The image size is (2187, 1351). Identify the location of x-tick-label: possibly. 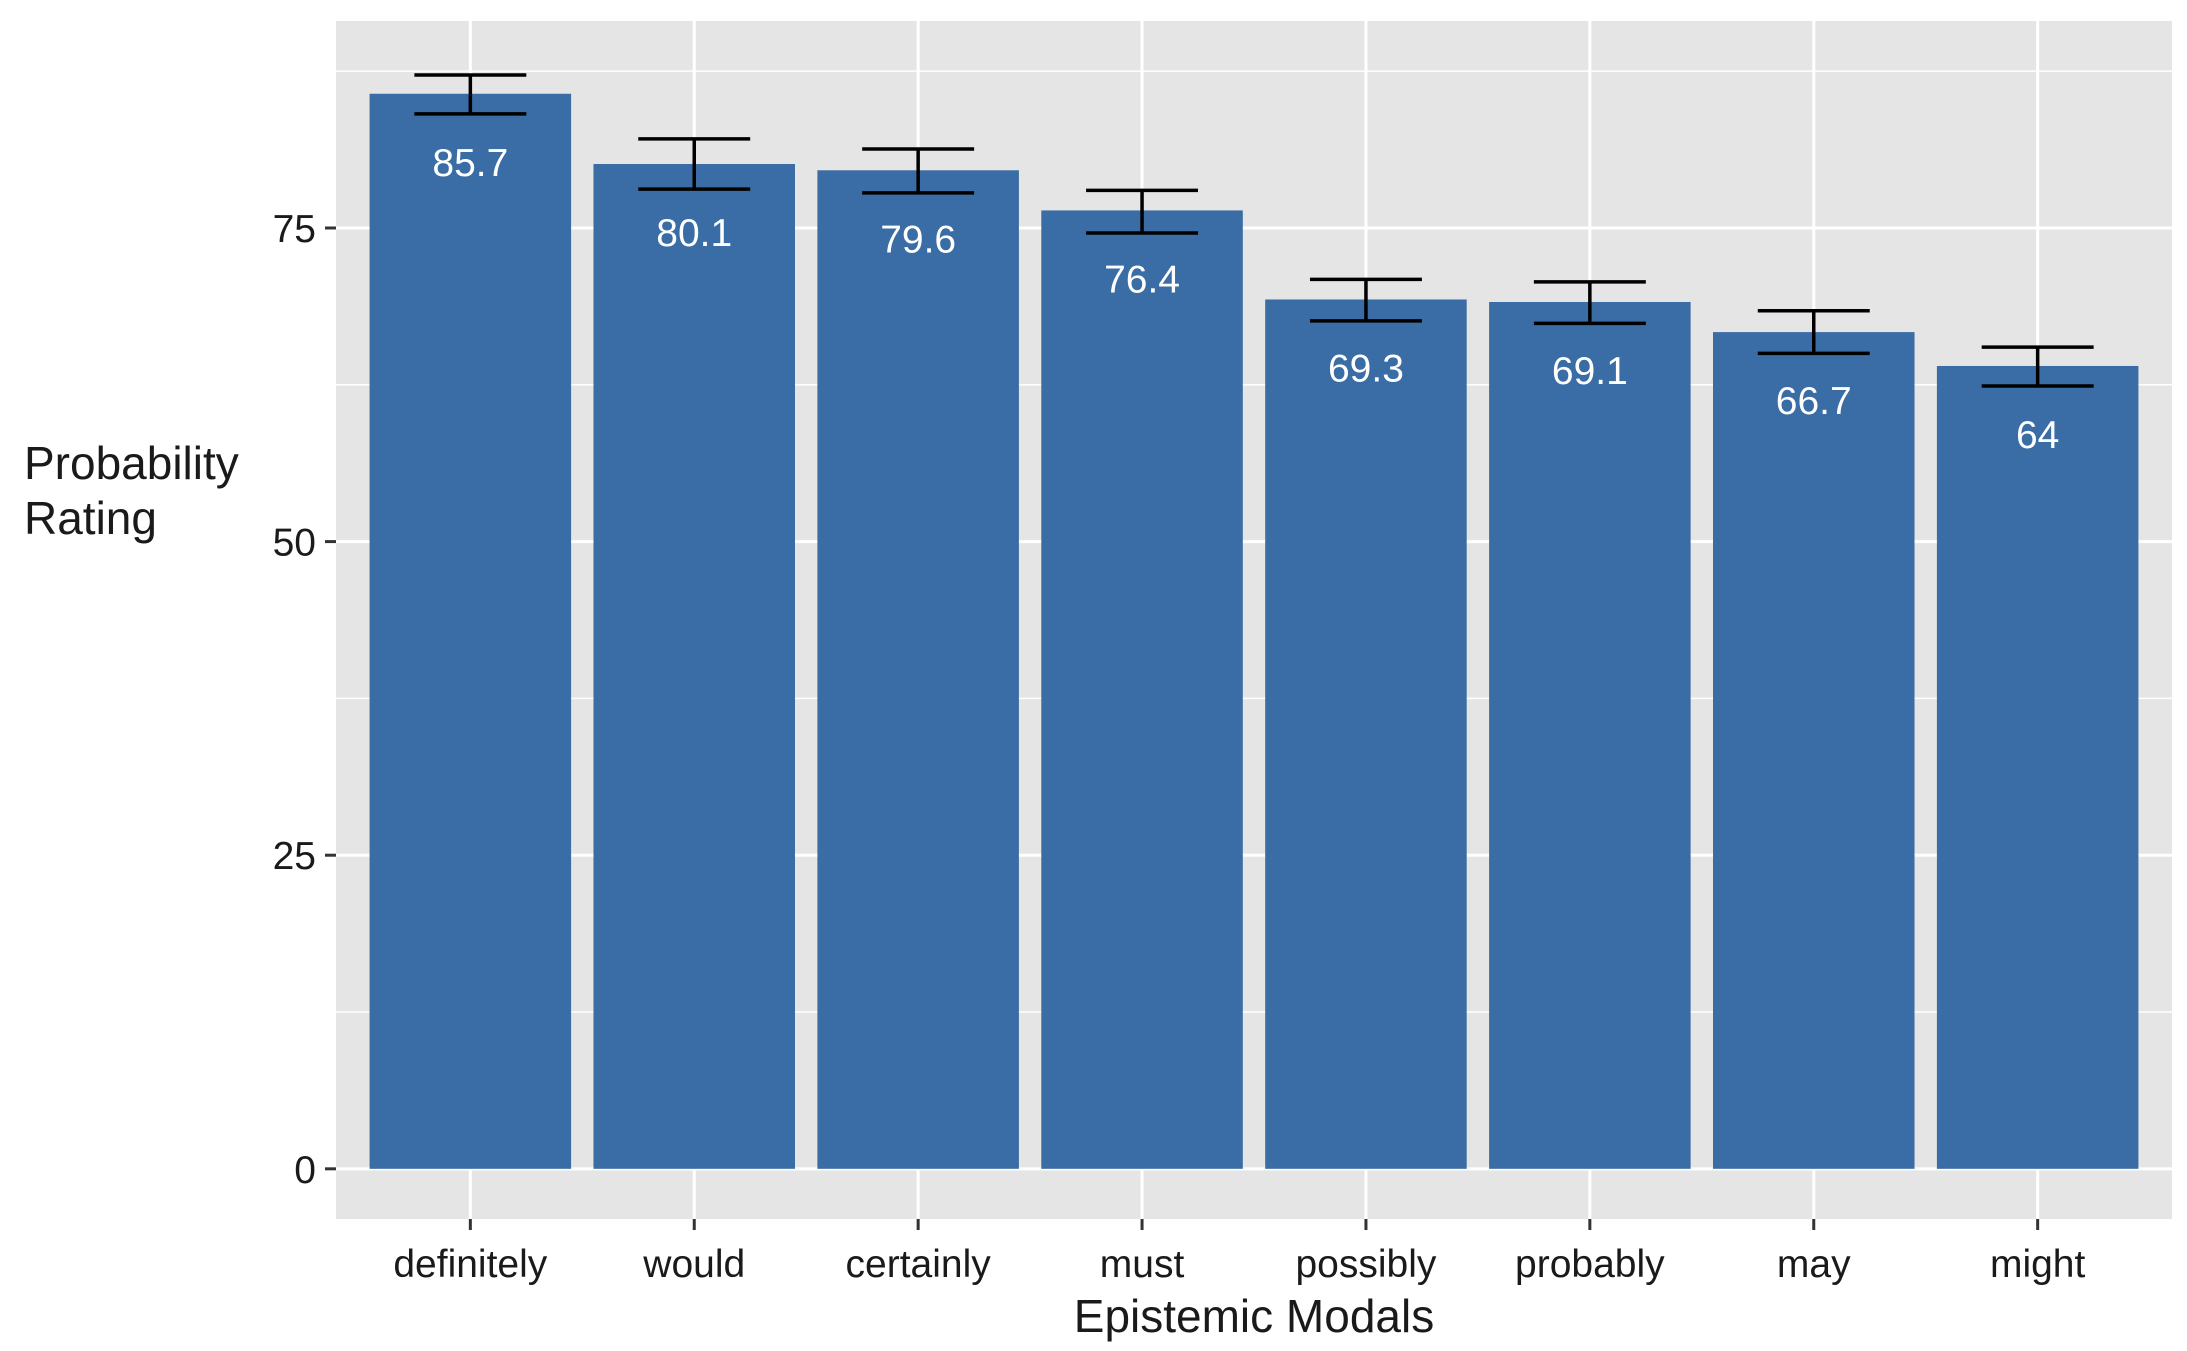
(1365, 1264).